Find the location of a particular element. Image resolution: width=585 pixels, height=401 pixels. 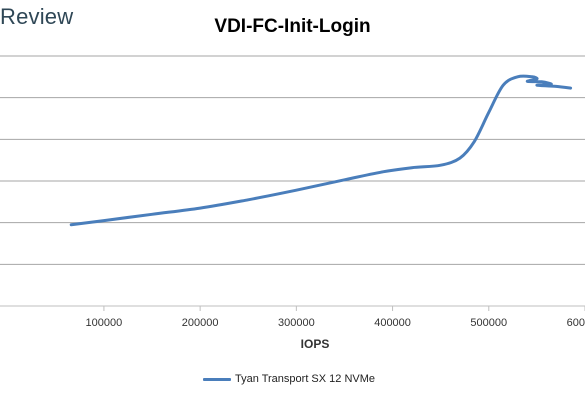

x-axis: 100000 200000 300000 400000 500000 600000 is located at coordinates (335, 317).